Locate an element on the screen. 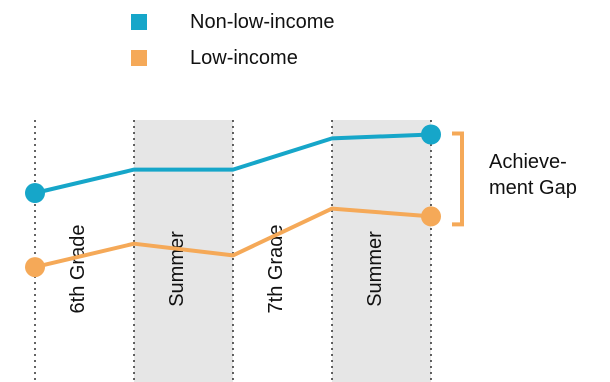 The image size is (610, 382). legend-swatch-non-low-income is located at coordinates (139, 22).